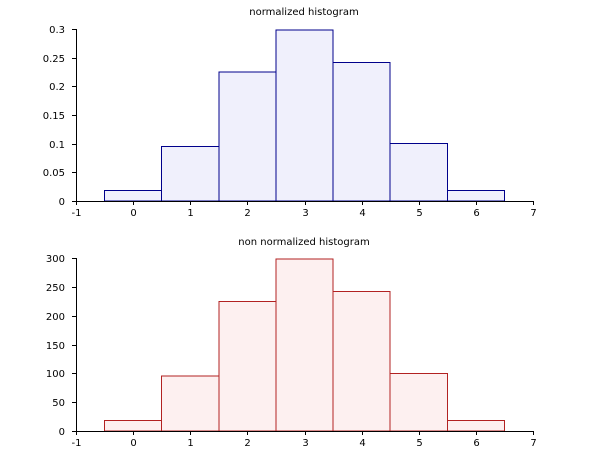 Image resolution: width=610 pixels, height=460 pixels. I want to click on y-tick-label: 150, so click(55, 346).